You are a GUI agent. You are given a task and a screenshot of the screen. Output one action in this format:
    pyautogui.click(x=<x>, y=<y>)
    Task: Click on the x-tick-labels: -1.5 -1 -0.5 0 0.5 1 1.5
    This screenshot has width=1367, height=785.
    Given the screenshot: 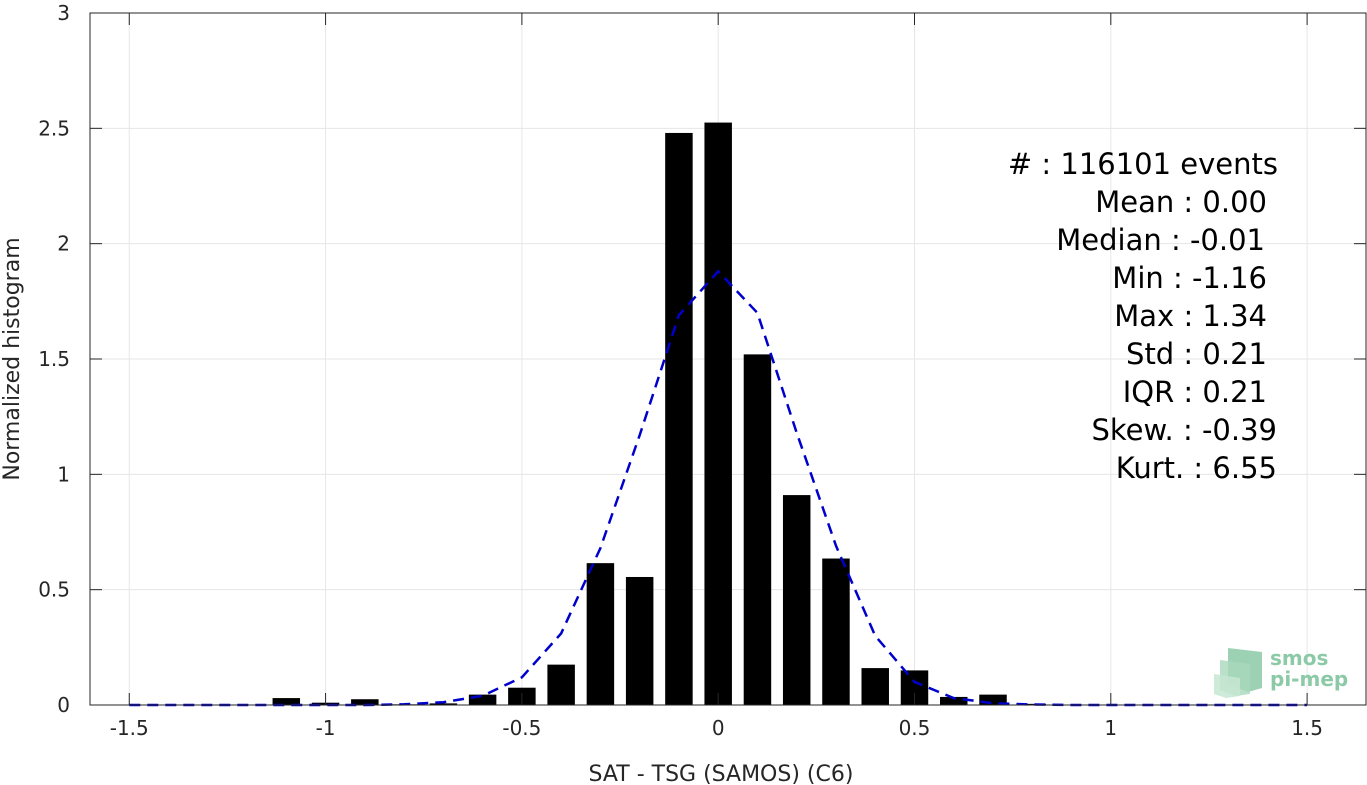 What is the action you would take?
    pyautogui.click(x=716, y=728)
    